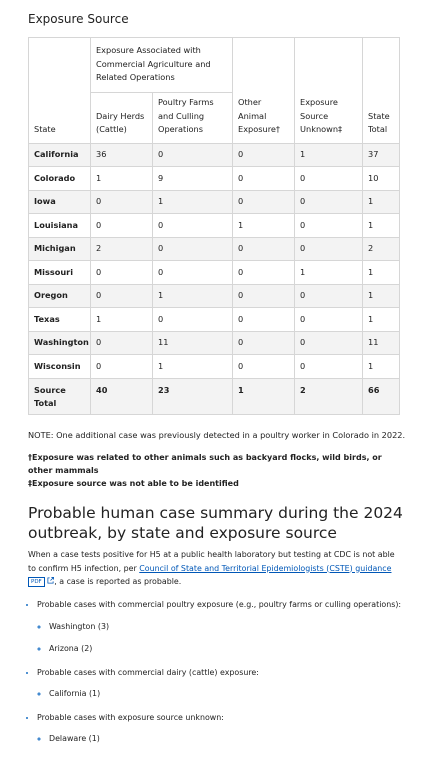 Image resolution: width=436 pixels, height=771 pixels. Describe the element at coordinates (381, 342) in the screenshot. I see `count-cell: 11` at that location.